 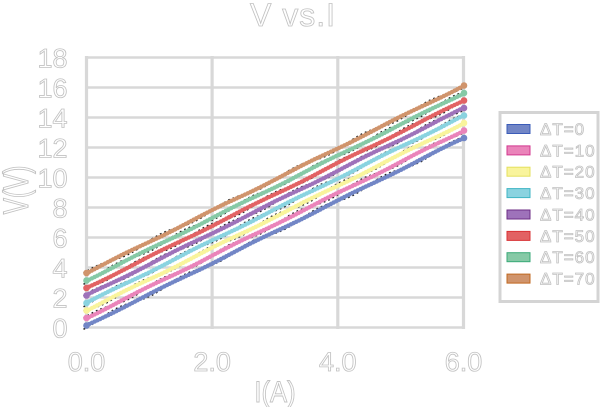 I want to click on svg-text: V(V), so click(x=18, y=190).